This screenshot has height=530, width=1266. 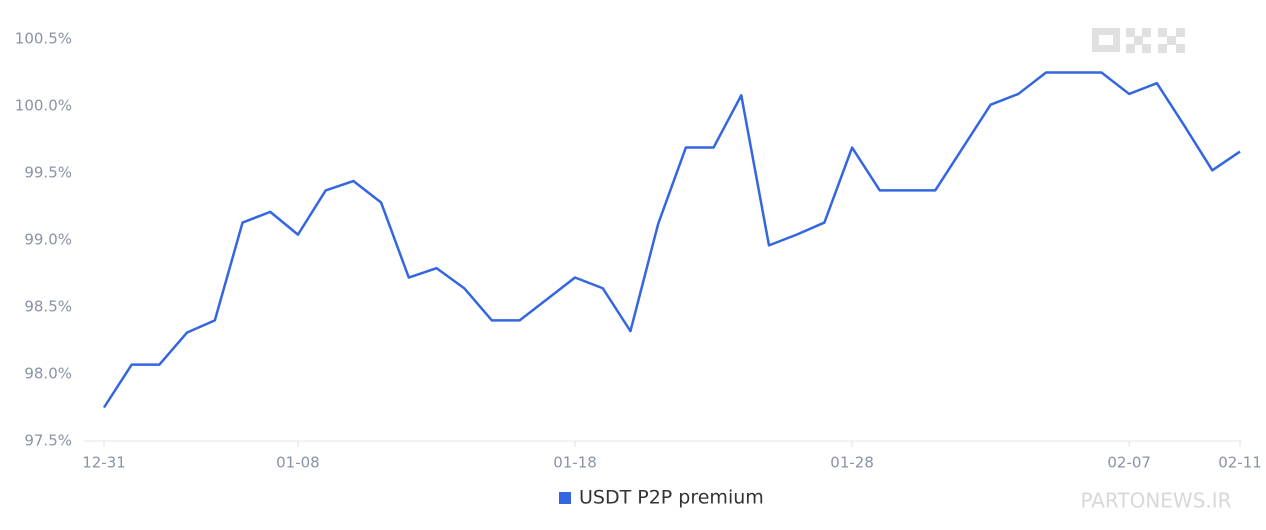 What do you see at coordinates (565, 498) in the screenshot?
I see `legend-swatch` at bounding box center [565, 498].